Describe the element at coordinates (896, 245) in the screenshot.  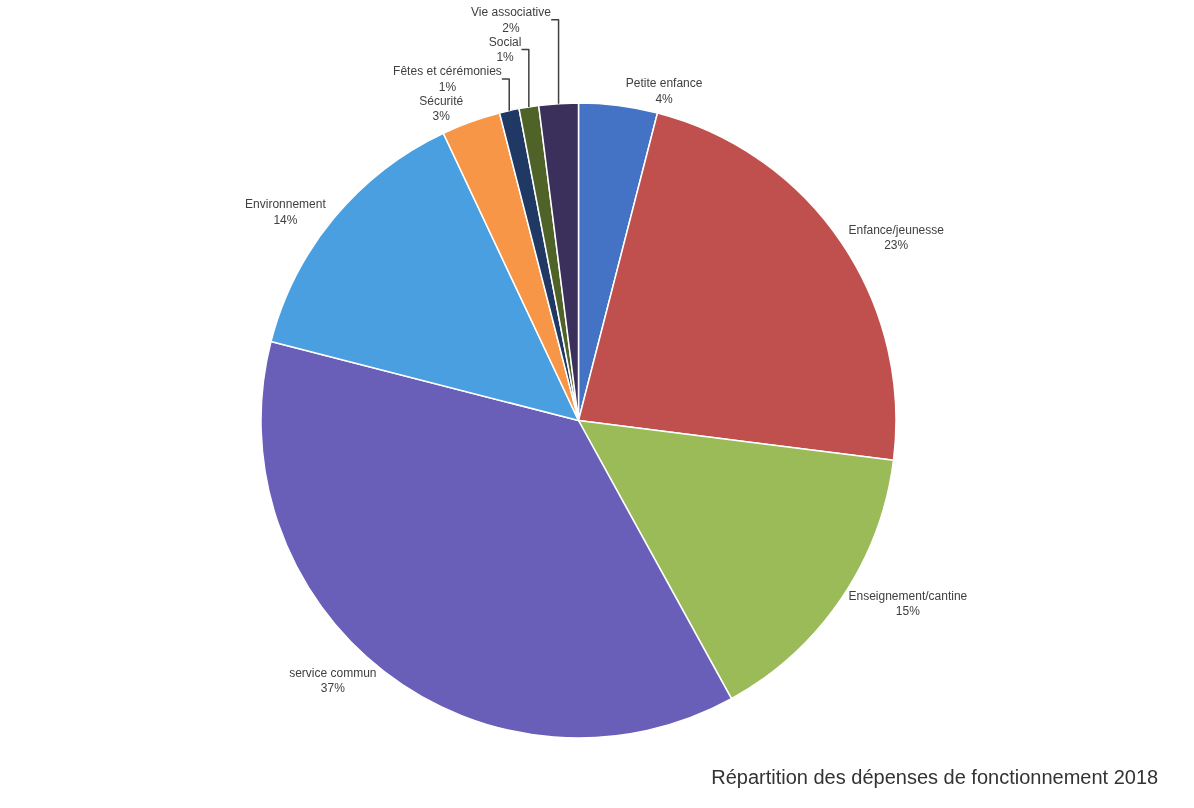
I see `data-label: 23%` at that location.